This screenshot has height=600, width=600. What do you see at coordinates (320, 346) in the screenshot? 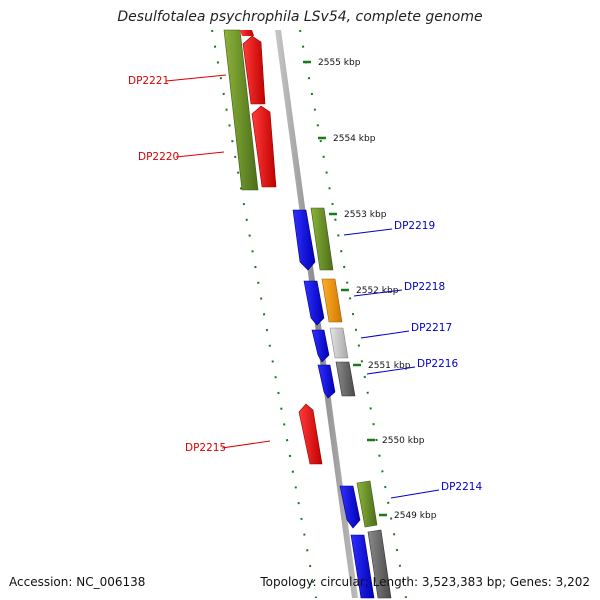
I see `gene-feature-dp2217-blue` at bounding box center [320, 346].